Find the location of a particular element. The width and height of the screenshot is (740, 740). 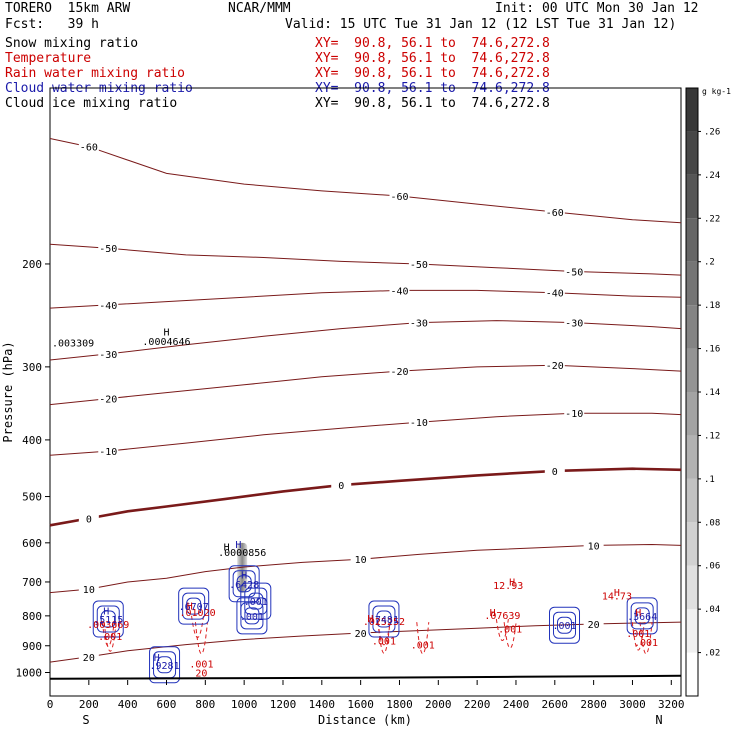

rain-label-2: .01020 is located at coordinates (197, 613).